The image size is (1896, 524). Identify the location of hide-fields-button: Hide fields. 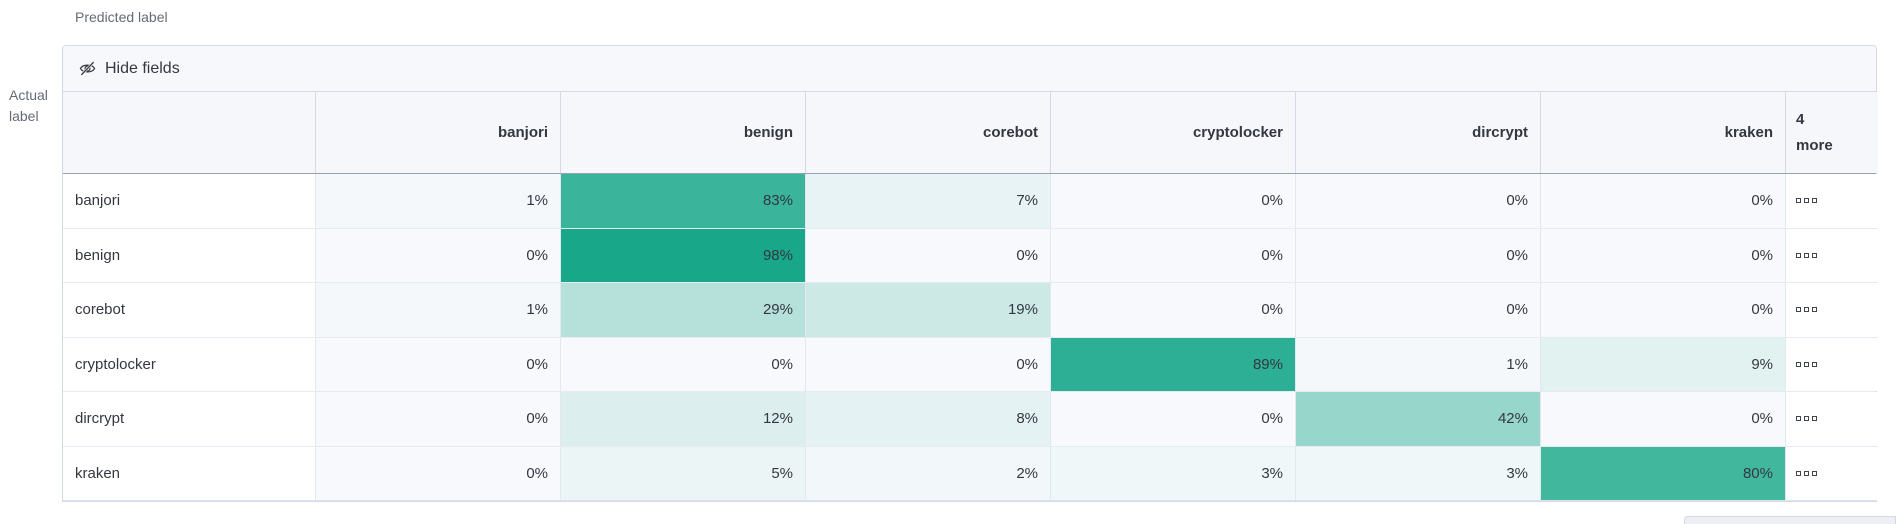
(129, 68).